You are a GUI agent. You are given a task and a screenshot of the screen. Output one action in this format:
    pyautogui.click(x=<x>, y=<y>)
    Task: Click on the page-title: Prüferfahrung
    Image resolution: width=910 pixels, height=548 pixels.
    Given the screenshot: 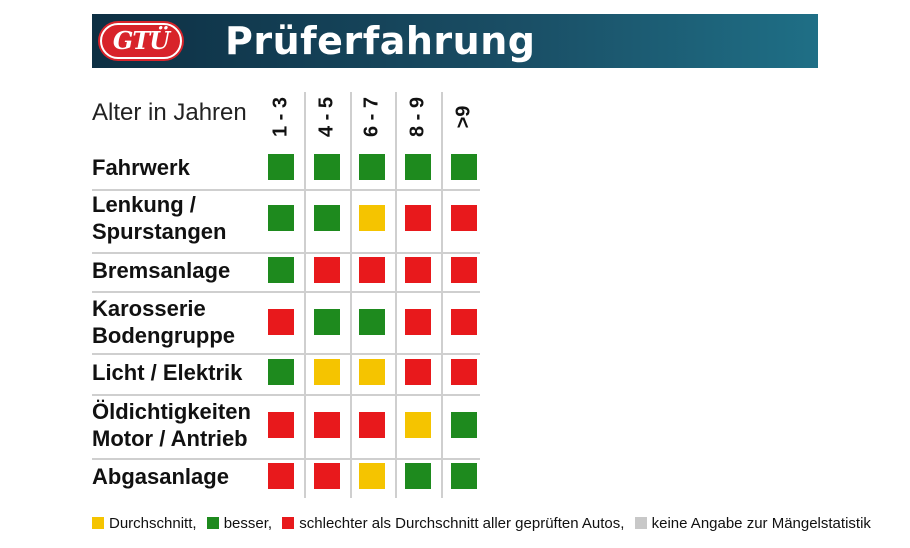 What is the action you would take?
    pyautogui.click(x=380, y=41)
    